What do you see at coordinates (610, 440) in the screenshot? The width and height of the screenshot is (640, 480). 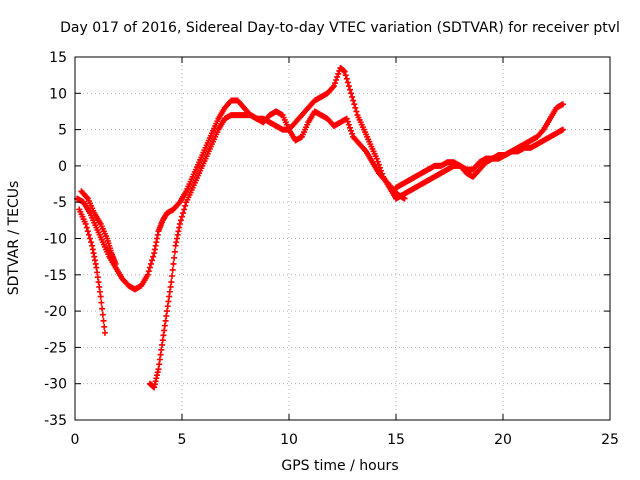 I see `x-tick-label: 25` at bounding box center [610, 440].